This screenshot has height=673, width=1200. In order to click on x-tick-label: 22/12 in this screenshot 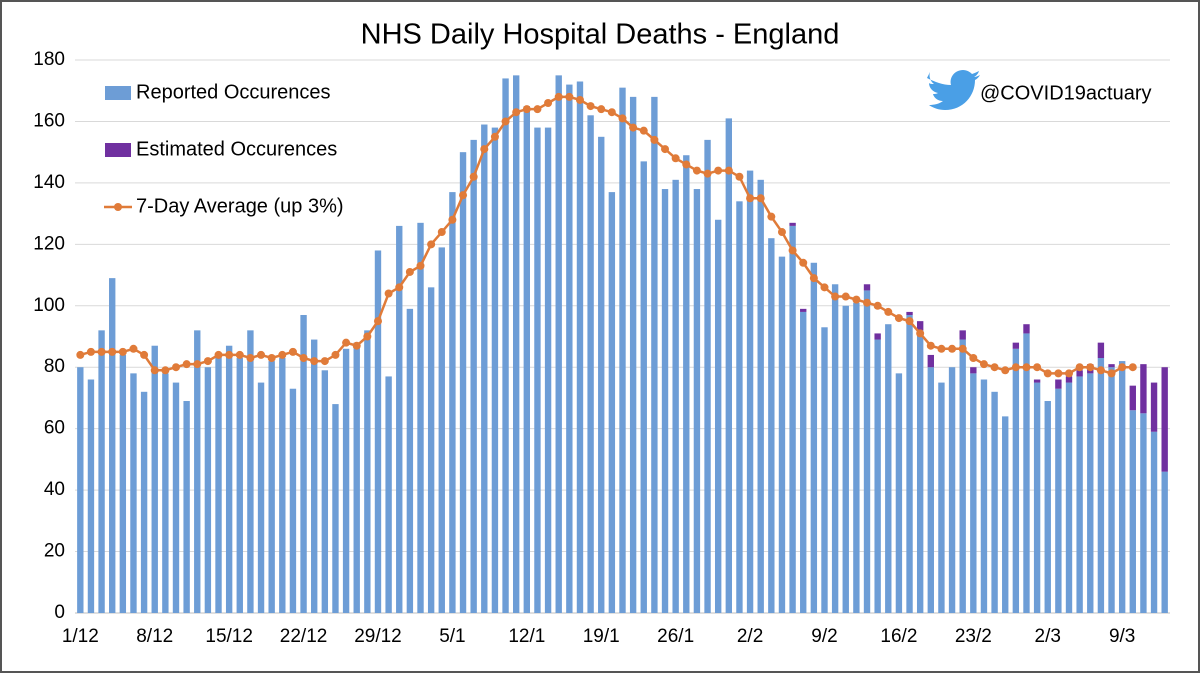, I will do `click(304, 636)`.